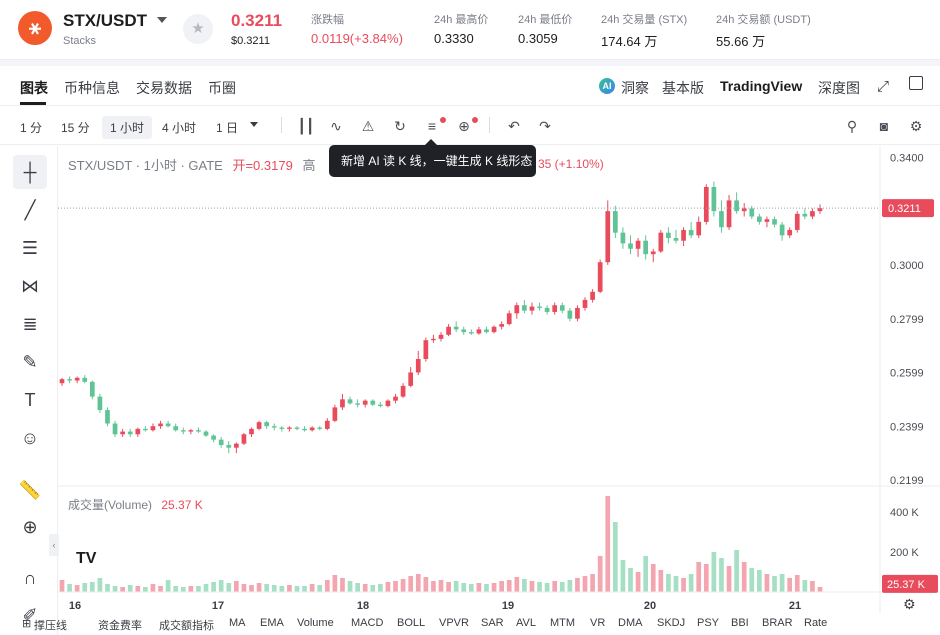 This screenshot has width=940, height=635. Describe the element at coordinates (883, 86) in the screenshot. I see `expand-icon: ⤢` at that location.